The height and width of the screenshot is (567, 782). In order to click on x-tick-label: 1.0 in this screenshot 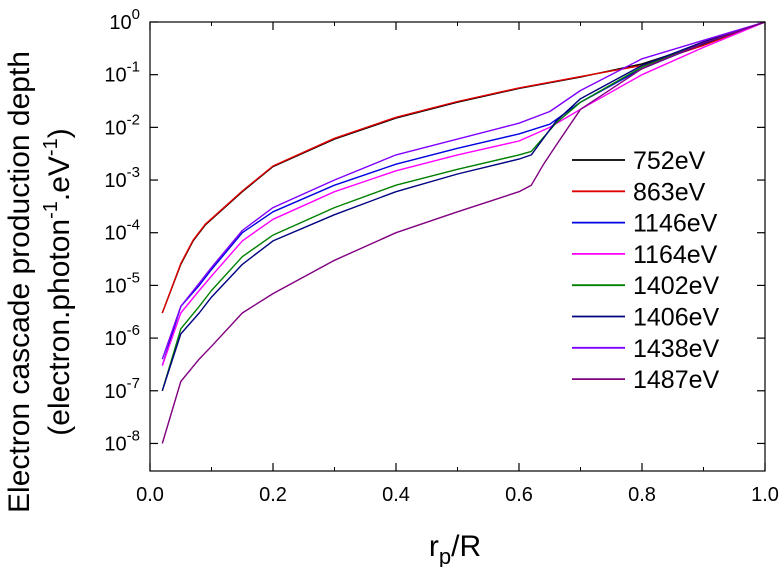, I will do `click(765, 495)`.